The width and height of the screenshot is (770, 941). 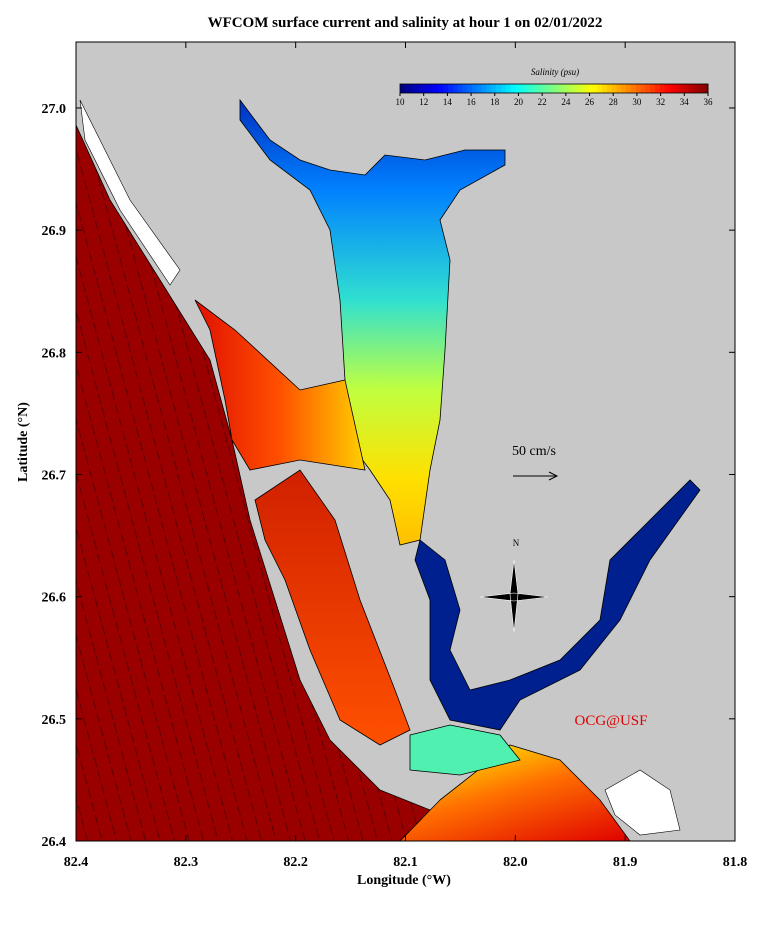 What do you see at coordinates (519, 102) in the screenshot?
I see `colorbar-tick-label: 20` at bounding box center [519, 102].